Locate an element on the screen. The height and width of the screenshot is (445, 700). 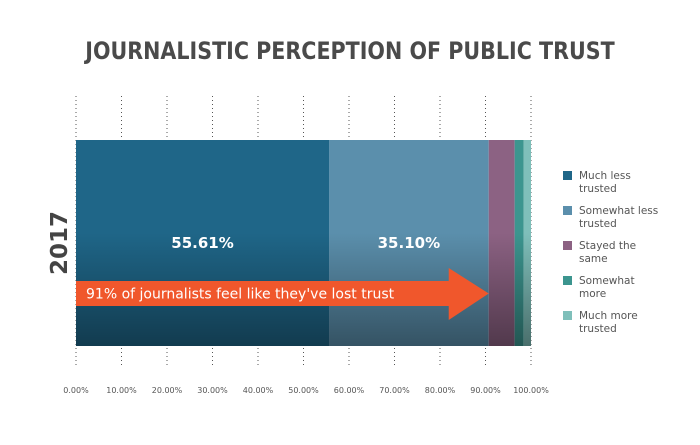
x-tick-label: 90.00% is located at coordinates (485, 390).